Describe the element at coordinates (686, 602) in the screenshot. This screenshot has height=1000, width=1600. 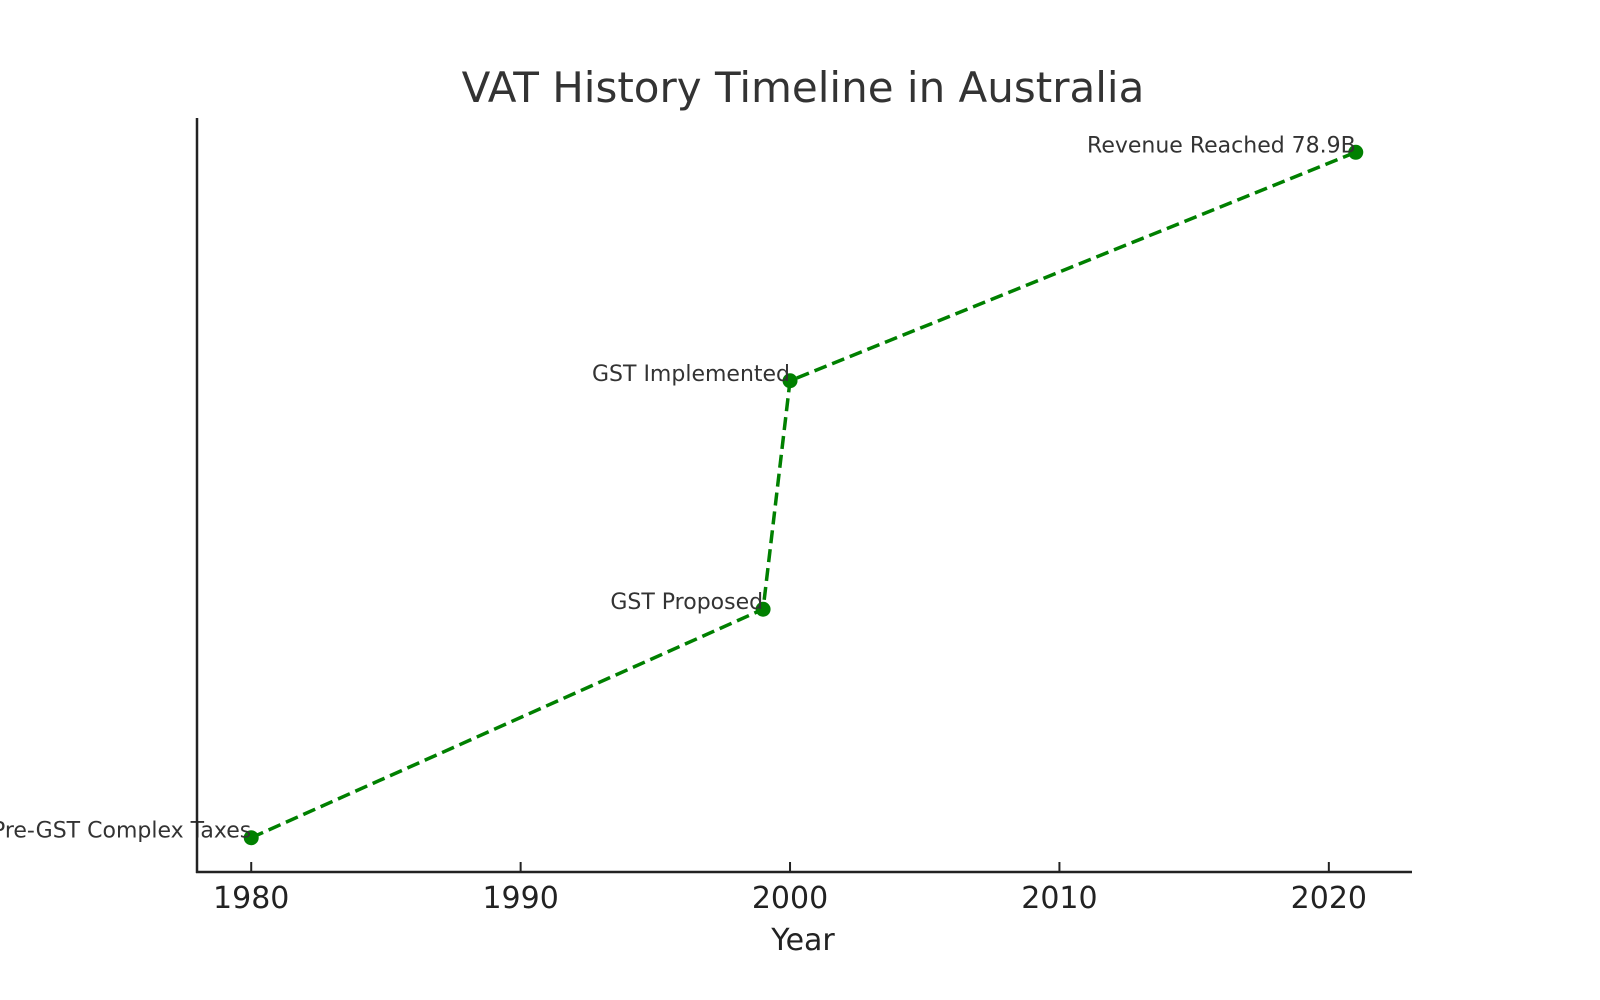
I see `point-annotation: GST Proposed` at that location.